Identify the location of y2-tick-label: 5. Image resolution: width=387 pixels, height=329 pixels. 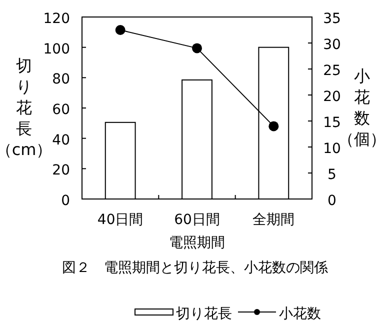
(332, 175).